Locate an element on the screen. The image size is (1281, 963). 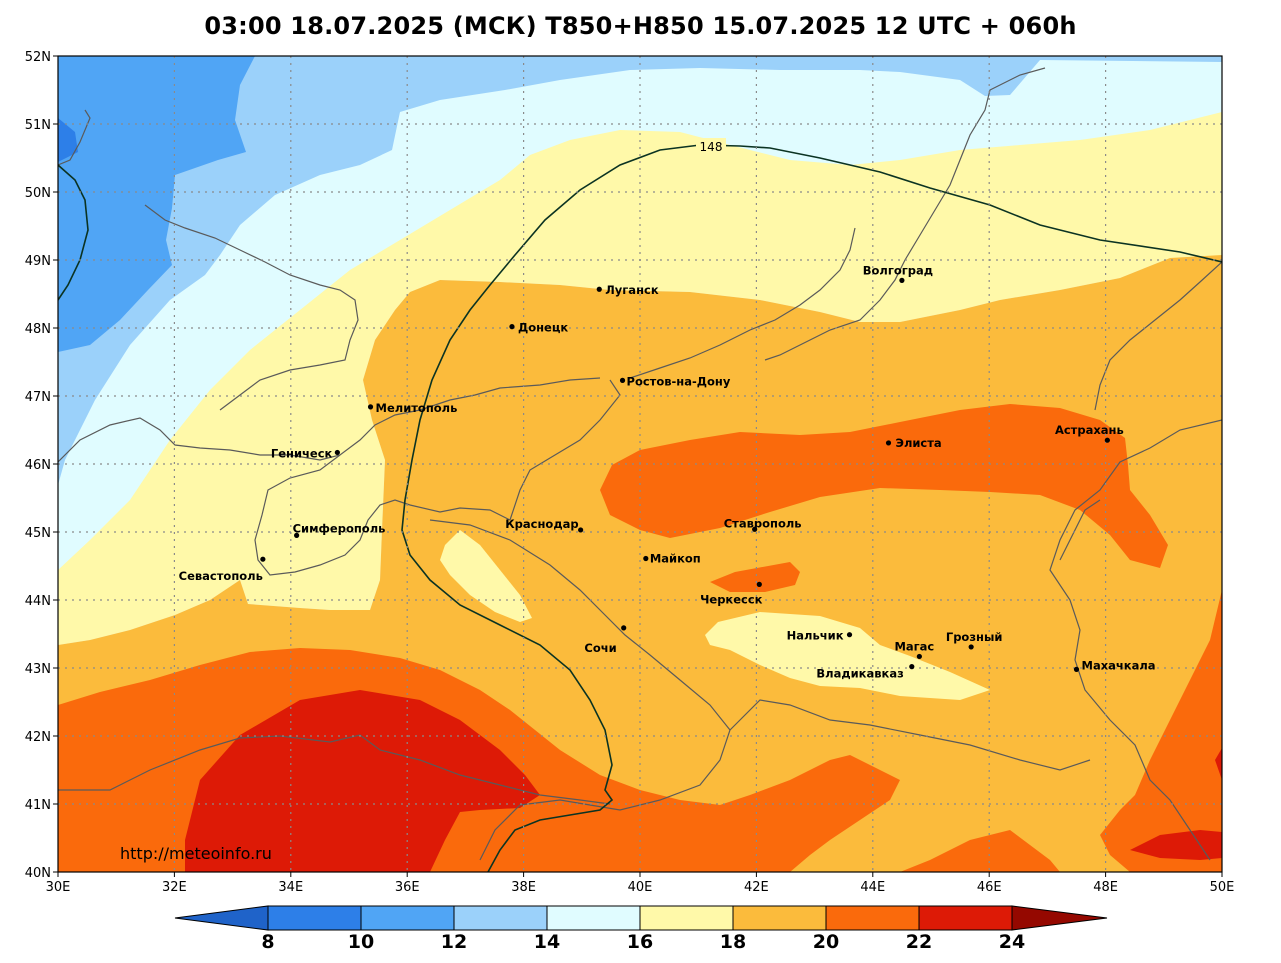
isohypse-label: 148 is located at coordinates (711, 147).